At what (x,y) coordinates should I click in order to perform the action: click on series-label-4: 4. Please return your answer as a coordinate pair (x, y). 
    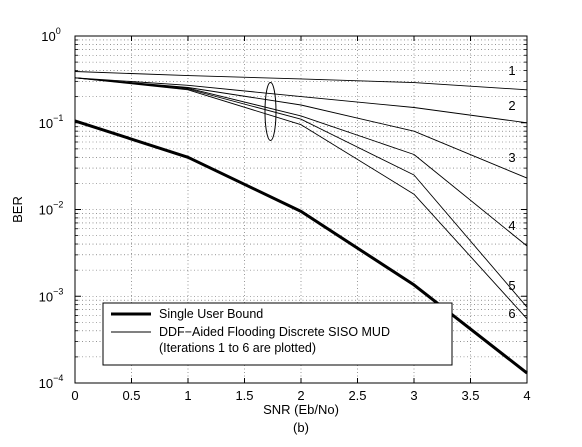
    Looking at the image, I should click on (511, 225).